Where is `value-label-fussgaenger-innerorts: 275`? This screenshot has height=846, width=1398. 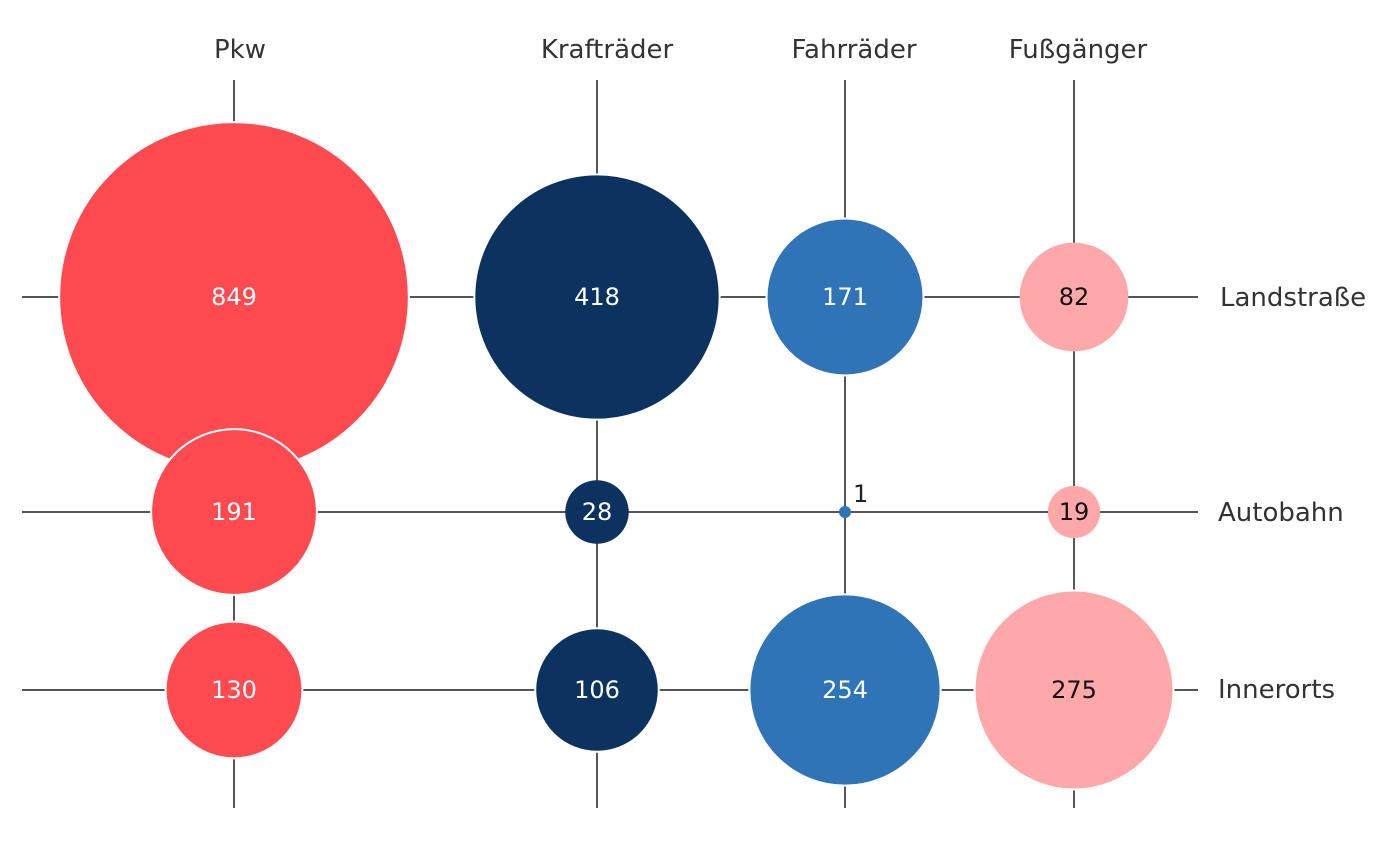 value-label-fussgaenger-innerorts: 275 is located at coordinates (1074, 690).